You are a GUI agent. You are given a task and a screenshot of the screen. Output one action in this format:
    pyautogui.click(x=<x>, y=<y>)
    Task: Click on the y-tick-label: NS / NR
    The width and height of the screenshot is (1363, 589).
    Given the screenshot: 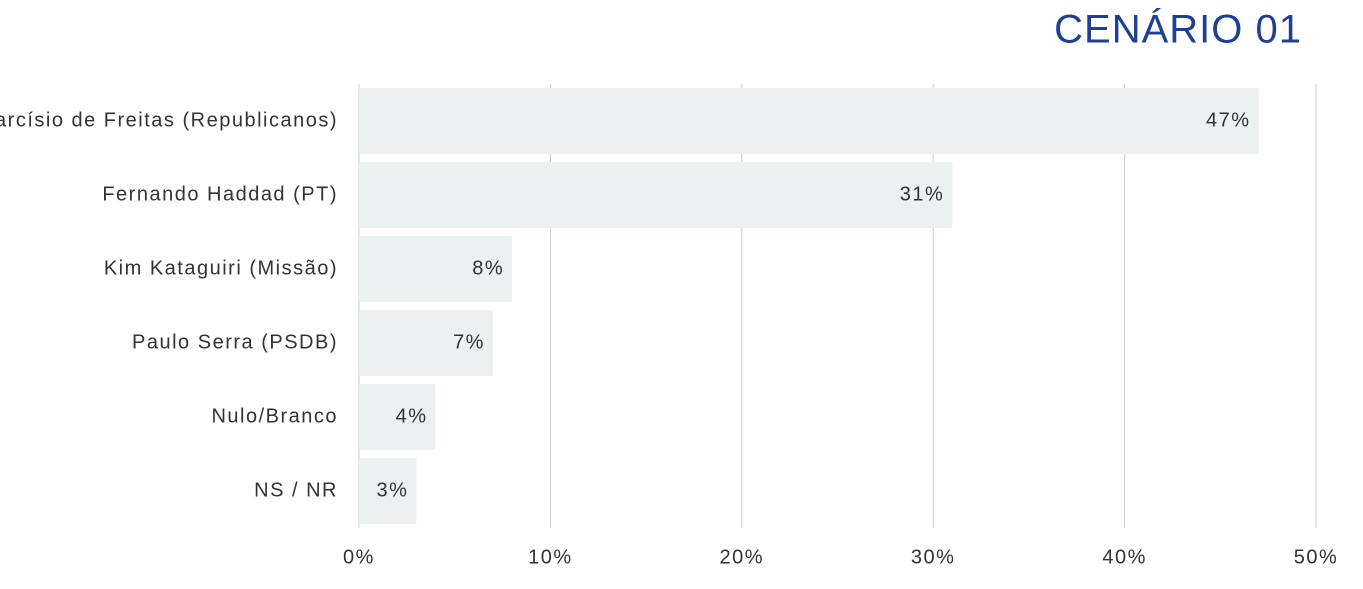 What is the action you would take?
    pyautogui.click(x=296, y=490)
    